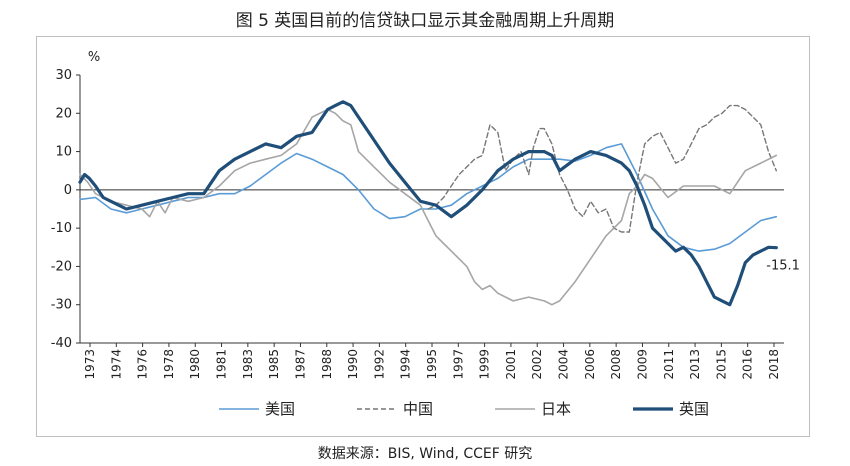 The image size is (850, 466). What do you see at coordinates (222, 364) in the screenshot?
I see `x-tick-label: 1981` at bounding box center [222, 364].